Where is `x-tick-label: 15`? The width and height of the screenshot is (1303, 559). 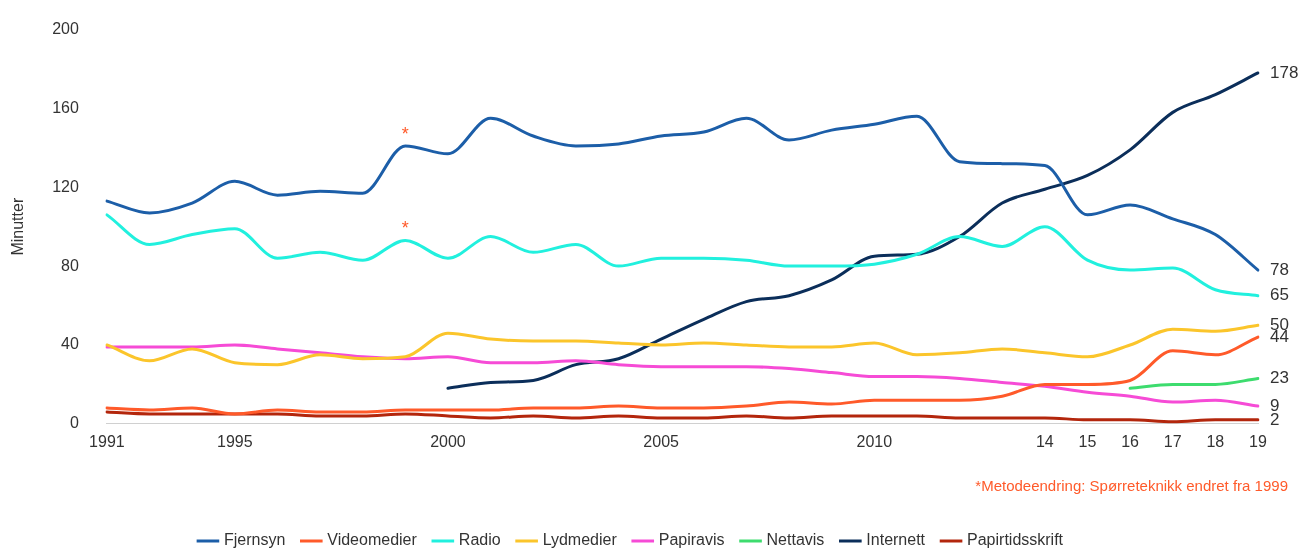
x-tick-label: 15 is located at coordinates (1087, 441).